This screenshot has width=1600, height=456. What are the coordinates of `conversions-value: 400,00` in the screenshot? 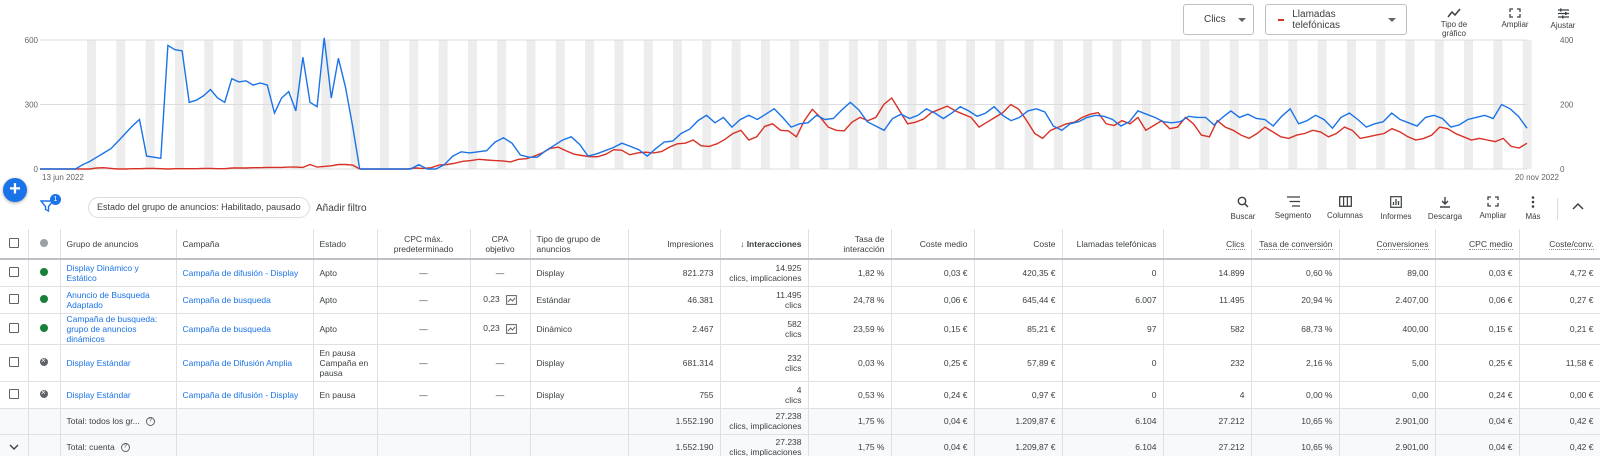 It's located at (1387, 329).